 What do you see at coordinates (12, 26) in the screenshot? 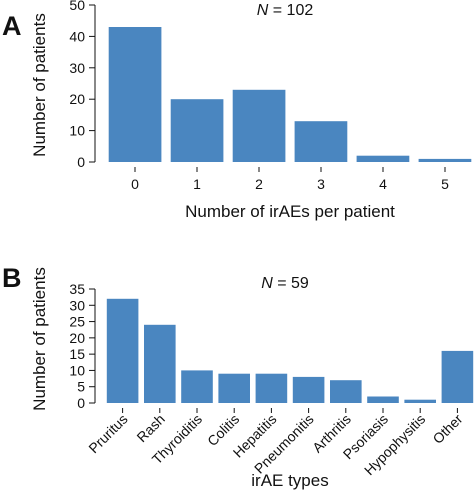
I see `panel-a-letter: A` at bounding box center [12, 26].